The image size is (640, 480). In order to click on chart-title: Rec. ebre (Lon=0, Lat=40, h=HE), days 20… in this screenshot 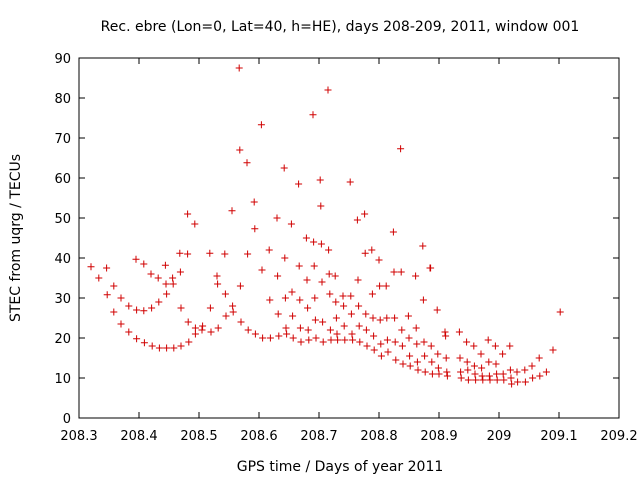, I will do `click(340, 27)`.